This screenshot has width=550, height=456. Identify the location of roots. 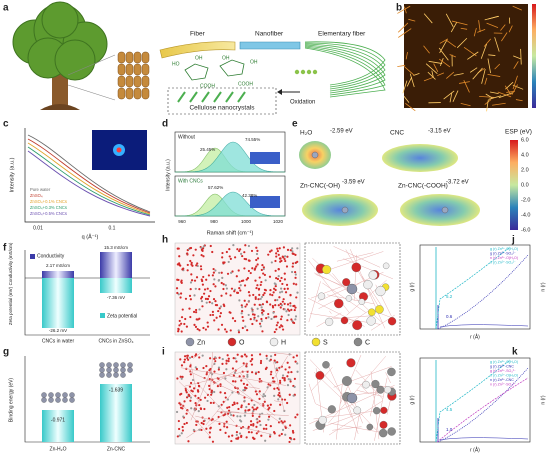
(60, 107).